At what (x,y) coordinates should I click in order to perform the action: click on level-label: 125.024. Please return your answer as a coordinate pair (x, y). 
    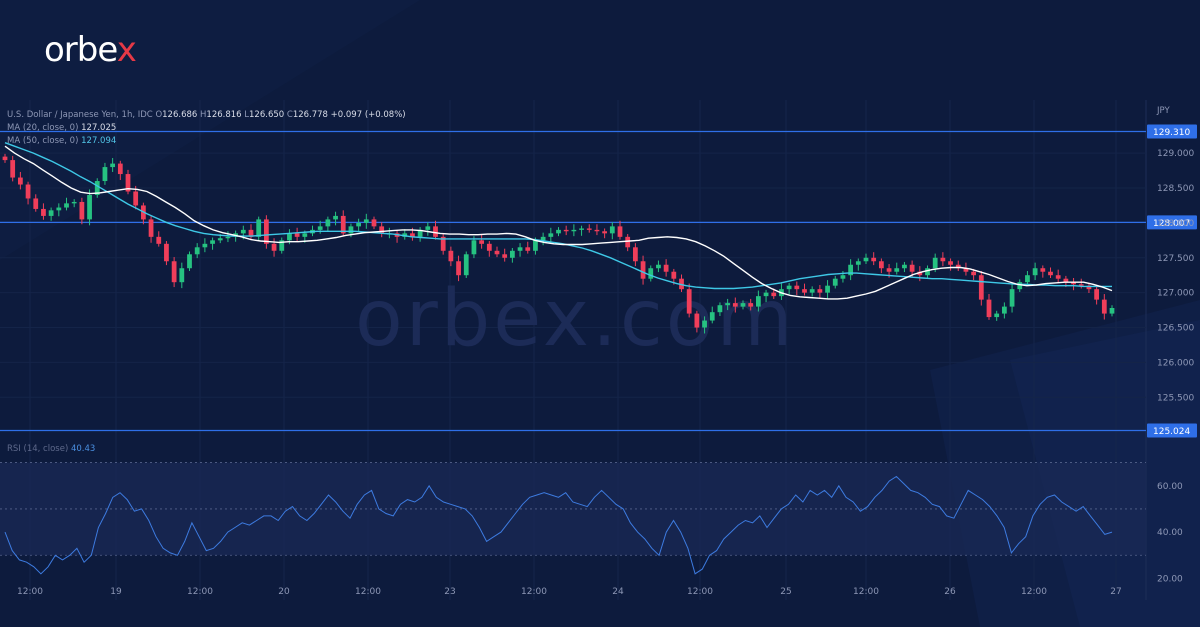
    Looking at the image, I should click on (1171, 432).